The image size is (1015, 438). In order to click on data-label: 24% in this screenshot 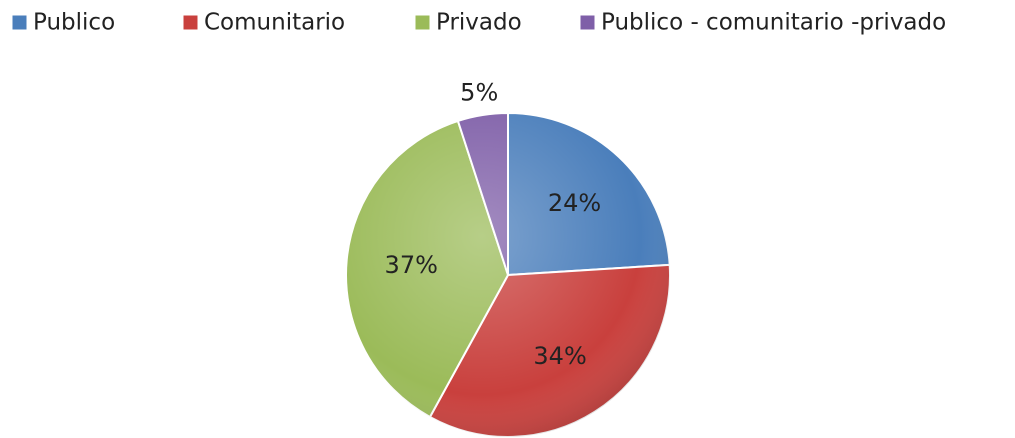, I will do `click(574, 203)`.